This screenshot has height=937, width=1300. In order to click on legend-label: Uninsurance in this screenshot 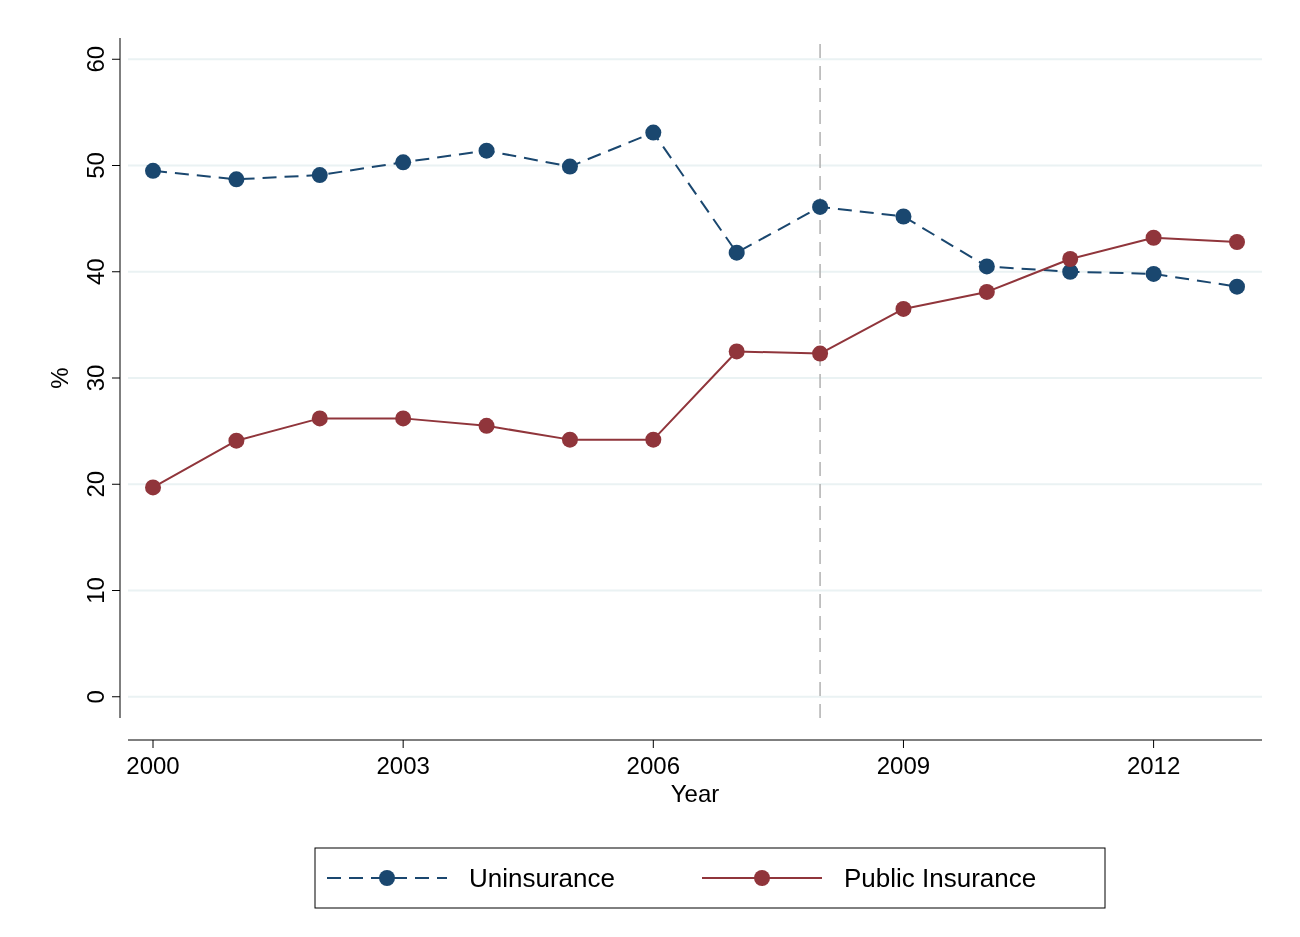, I will do `click(542, 878)`.